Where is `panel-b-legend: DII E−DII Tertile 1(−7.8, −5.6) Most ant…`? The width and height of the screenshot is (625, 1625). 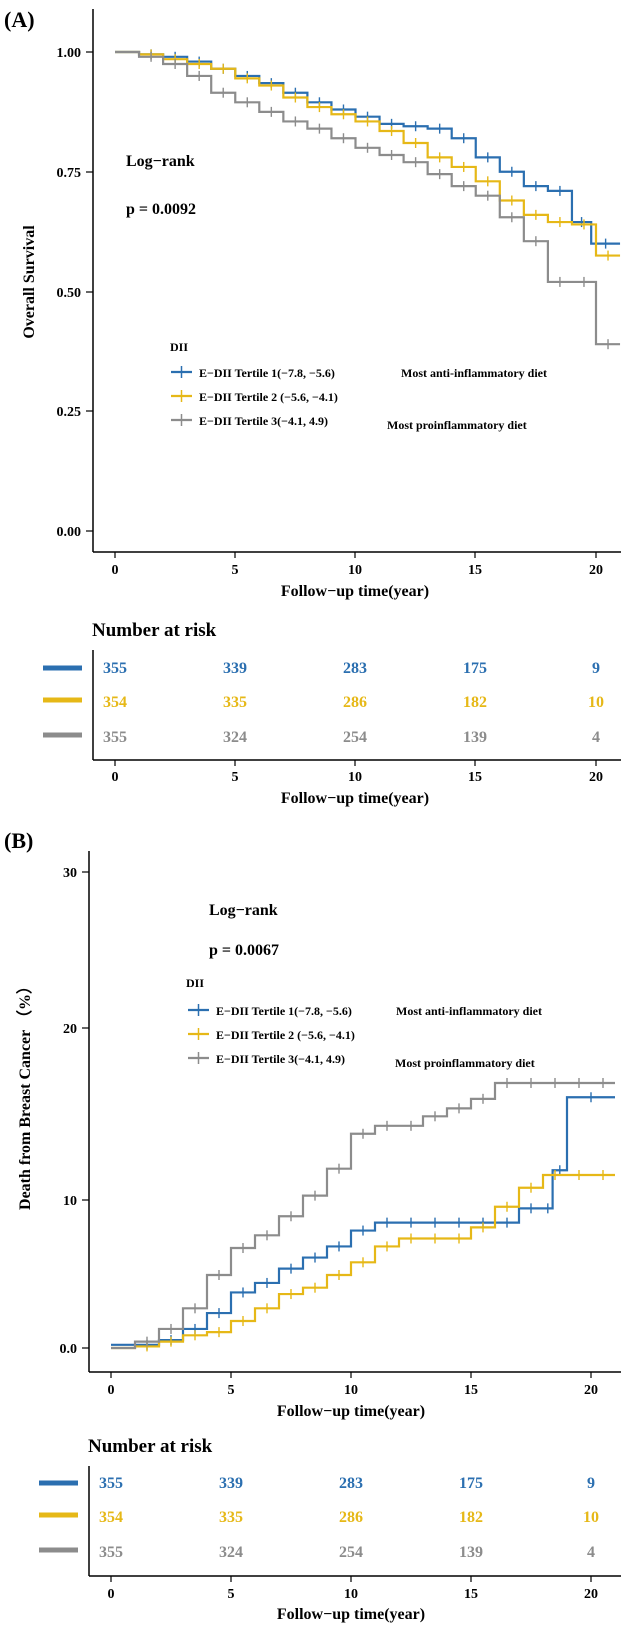 panel-b-legend: DII E−DII Tertile 1(−7.8, −5.6) Most ant… is located at coordinates (364, 1023).